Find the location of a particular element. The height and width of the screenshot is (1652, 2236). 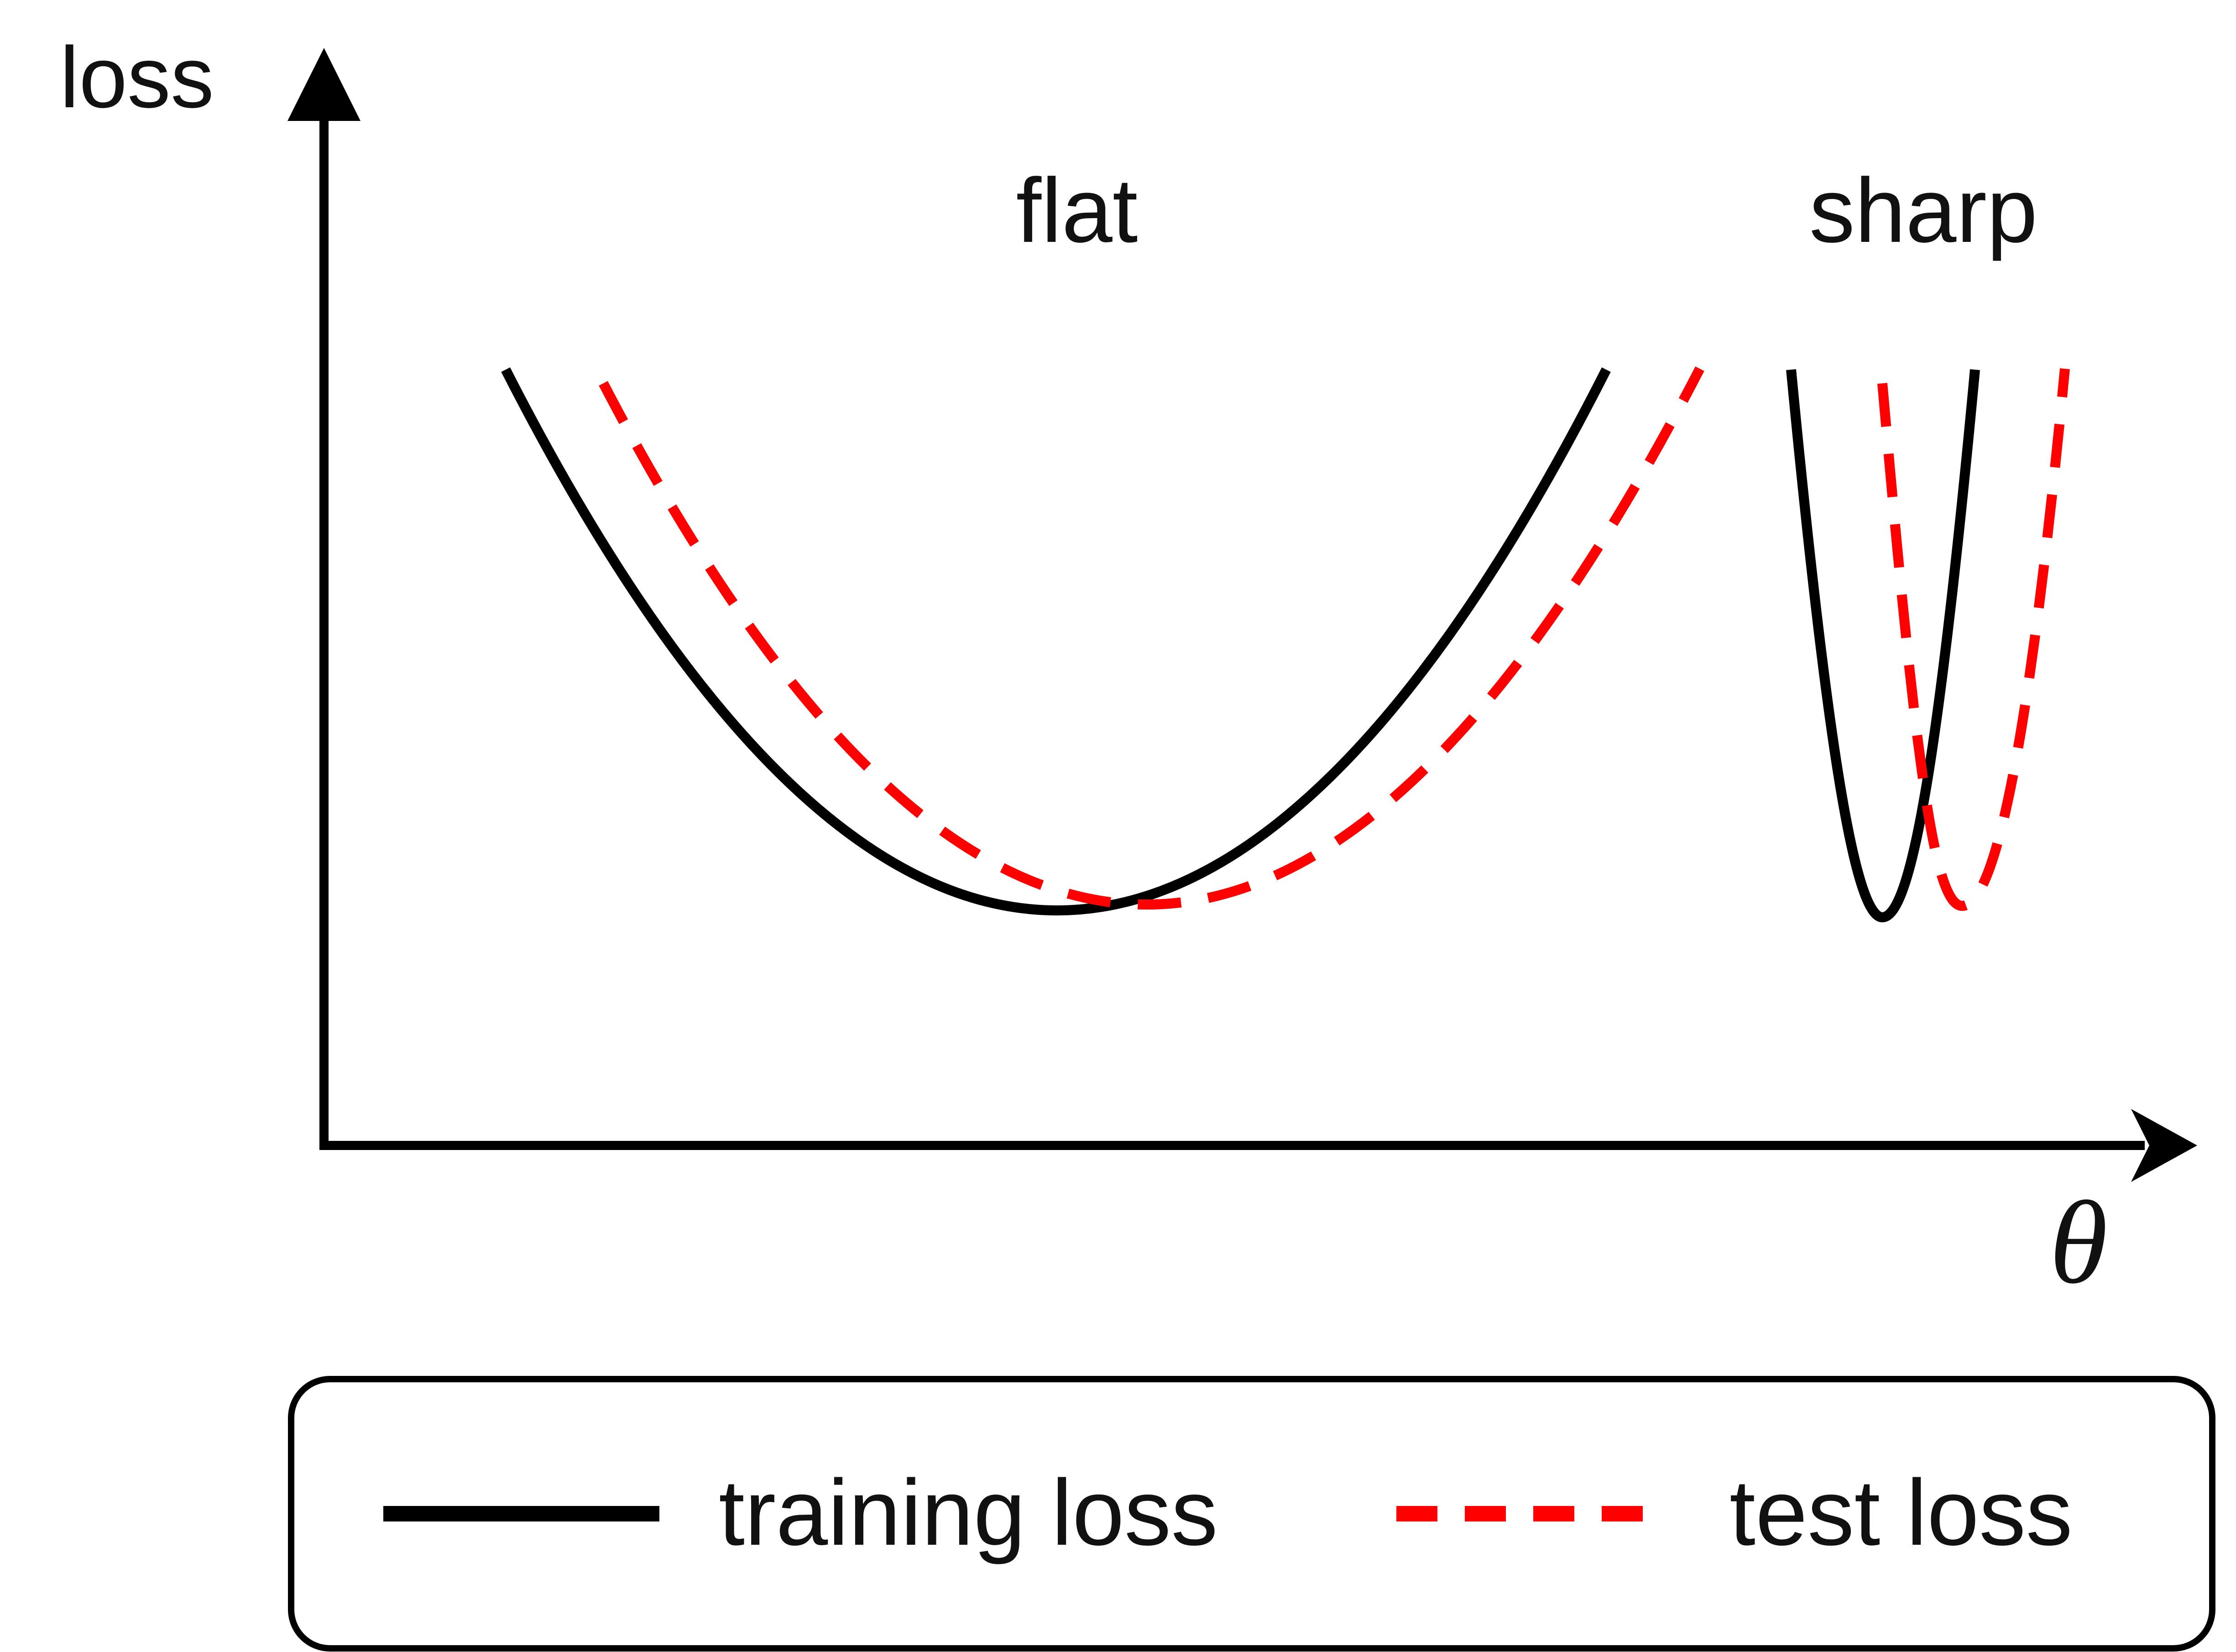

x-axis-label: θ is located at coordinates (2078, 1242).